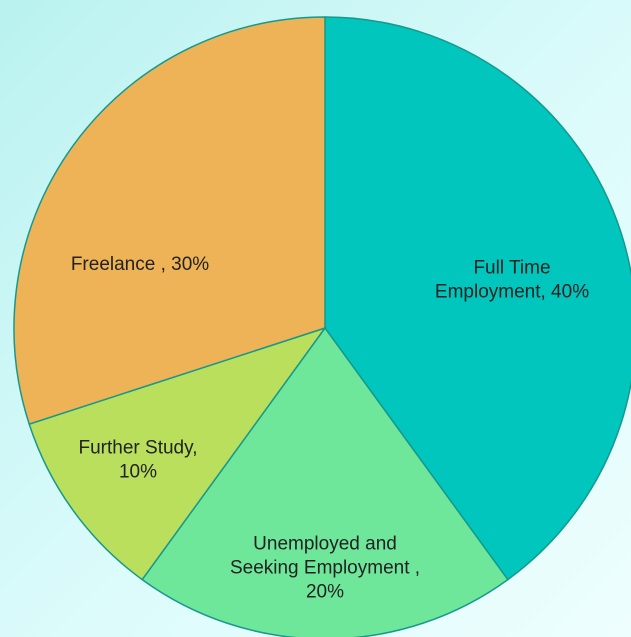 This screenshot has height=637, width=631. I want to click on data-label: Freelance , 30%, so click(140, 265).